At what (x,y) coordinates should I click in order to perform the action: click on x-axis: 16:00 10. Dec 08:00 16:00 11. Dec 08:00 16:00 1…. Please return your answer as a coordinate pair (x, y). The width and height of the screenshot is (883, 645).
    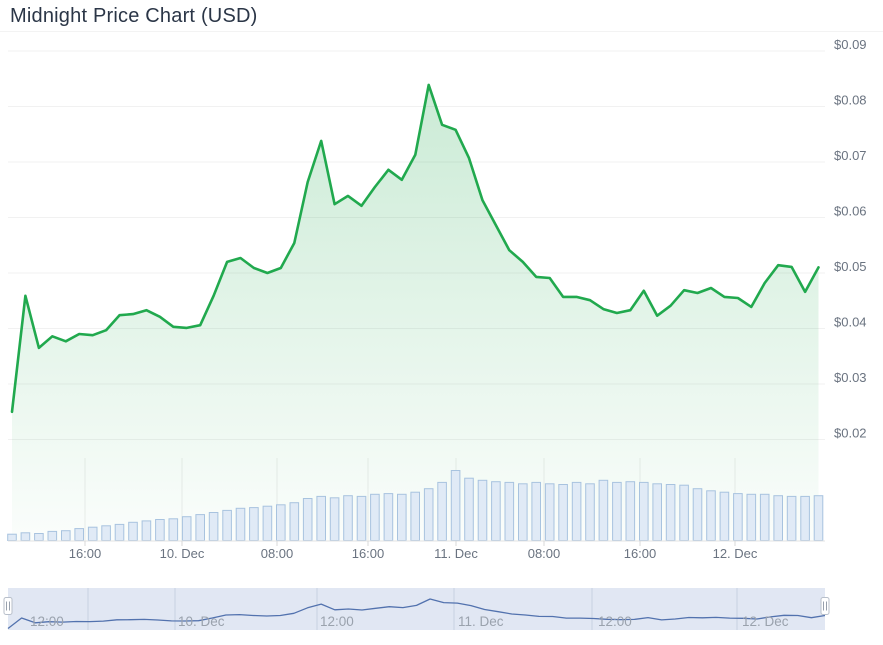
    Looking at the image, I should click on (416, 550).